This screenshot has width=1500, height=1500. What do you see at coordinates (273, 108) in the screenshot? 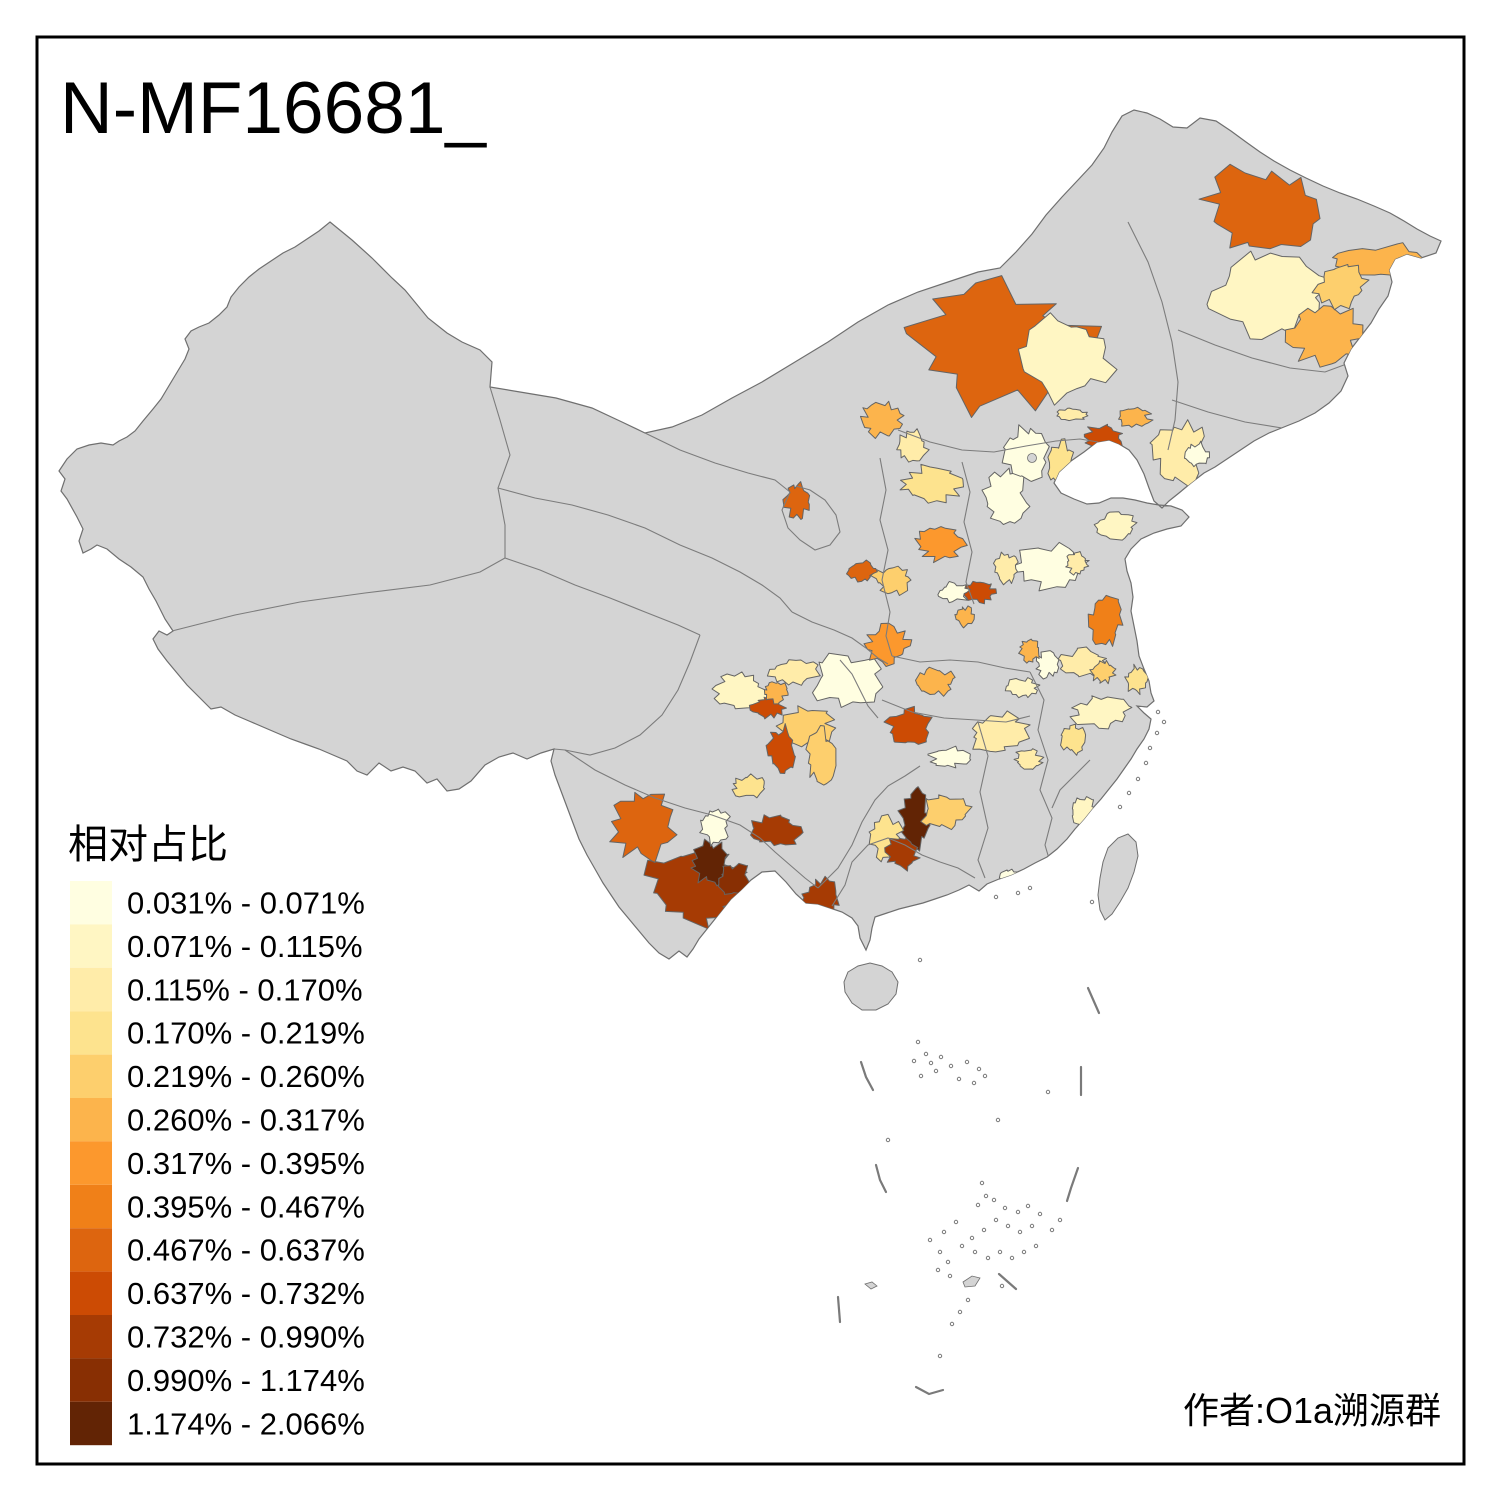
I see `figure-title: N-MF16681_` at bounding box center [273, 108].